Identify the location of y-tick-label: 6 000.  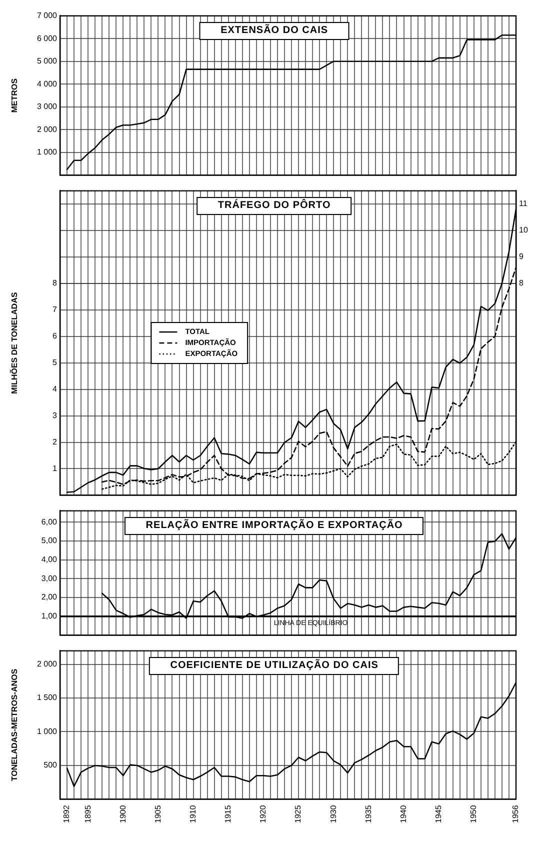
(47, 38).